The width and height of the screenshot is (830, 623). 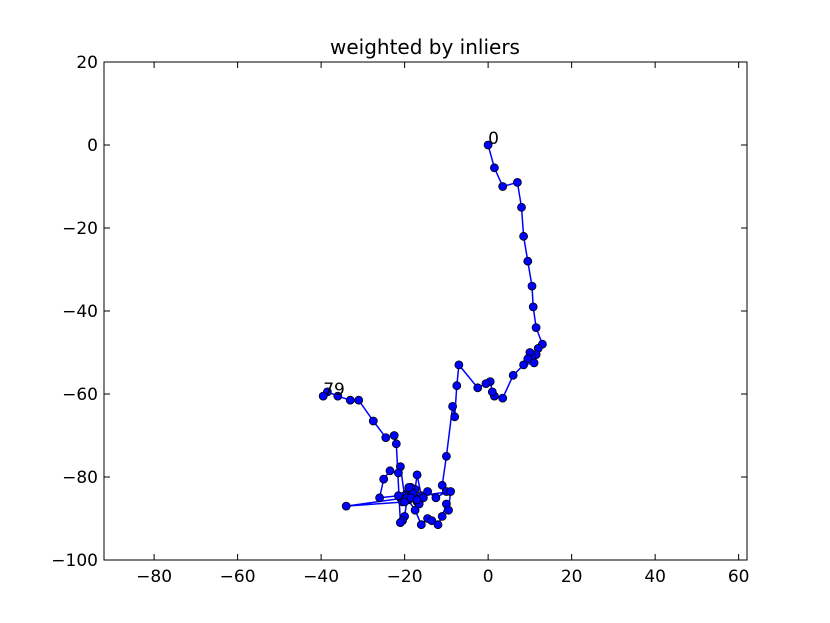 What do you see at coordinates (488, 577) in the screenshot?
I see `x-tick-label: 0` at bounding box center [488, 577].